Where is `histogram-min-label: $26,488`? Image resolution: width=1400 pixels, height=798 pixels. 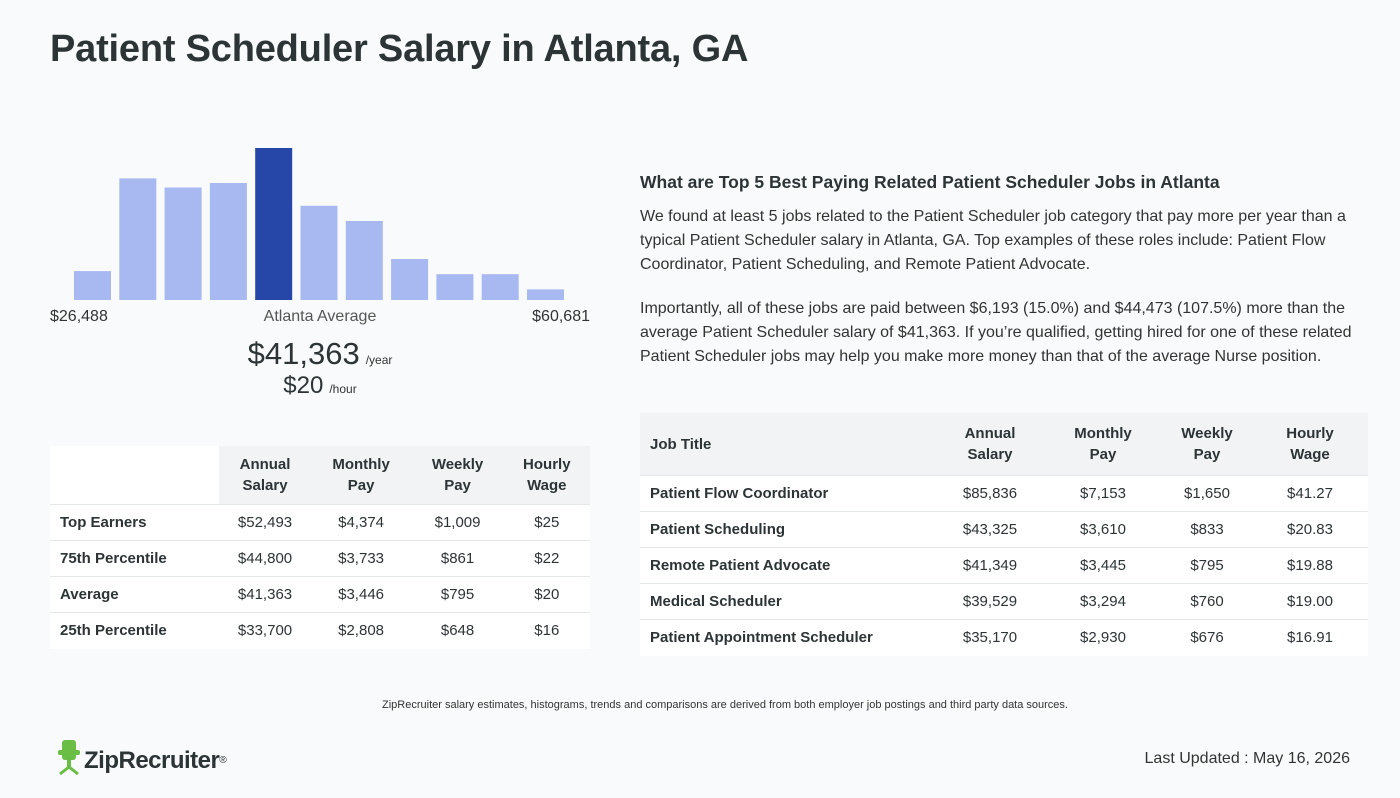 histogram-min-label: $26,488 is located at coordinates (79, 316).